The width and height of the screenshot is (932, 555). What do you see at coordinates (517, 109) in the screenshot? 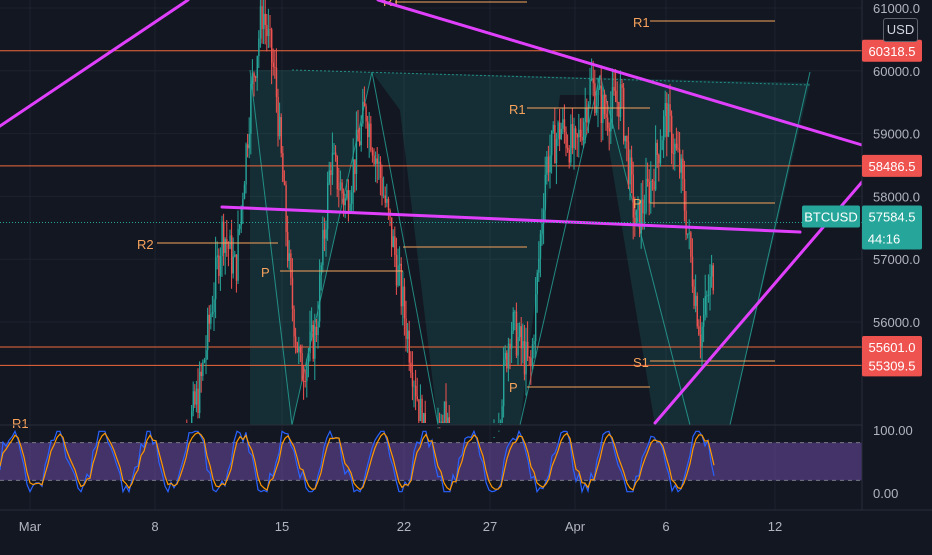
I see `pivot-label: R1` at bounding box center [517, 109].